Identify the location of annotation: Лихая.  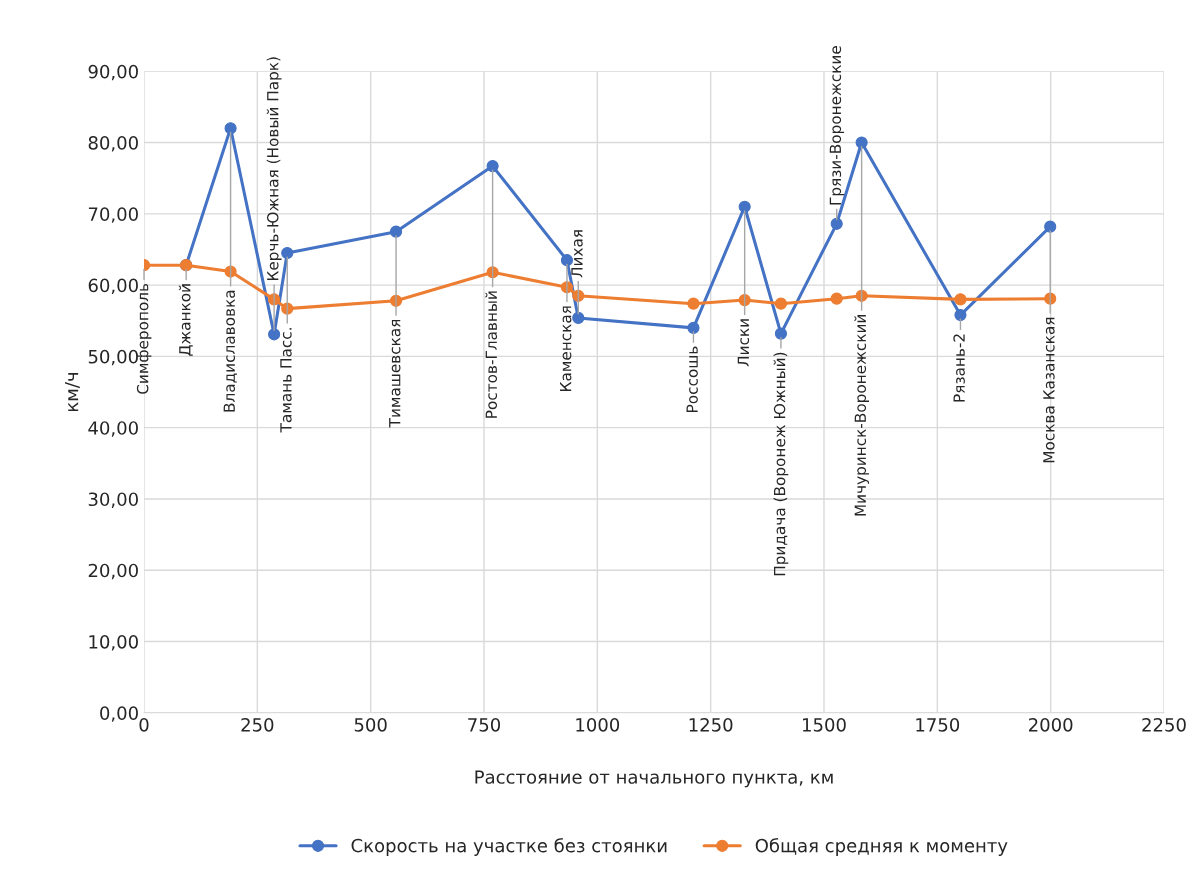
(577, 254).